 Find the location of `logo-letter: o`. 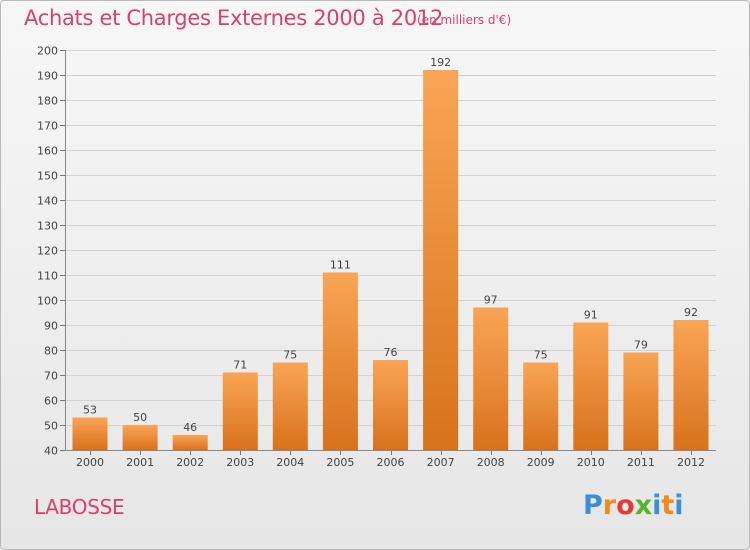

logo-letter: o is located at coordinates (625, 505).